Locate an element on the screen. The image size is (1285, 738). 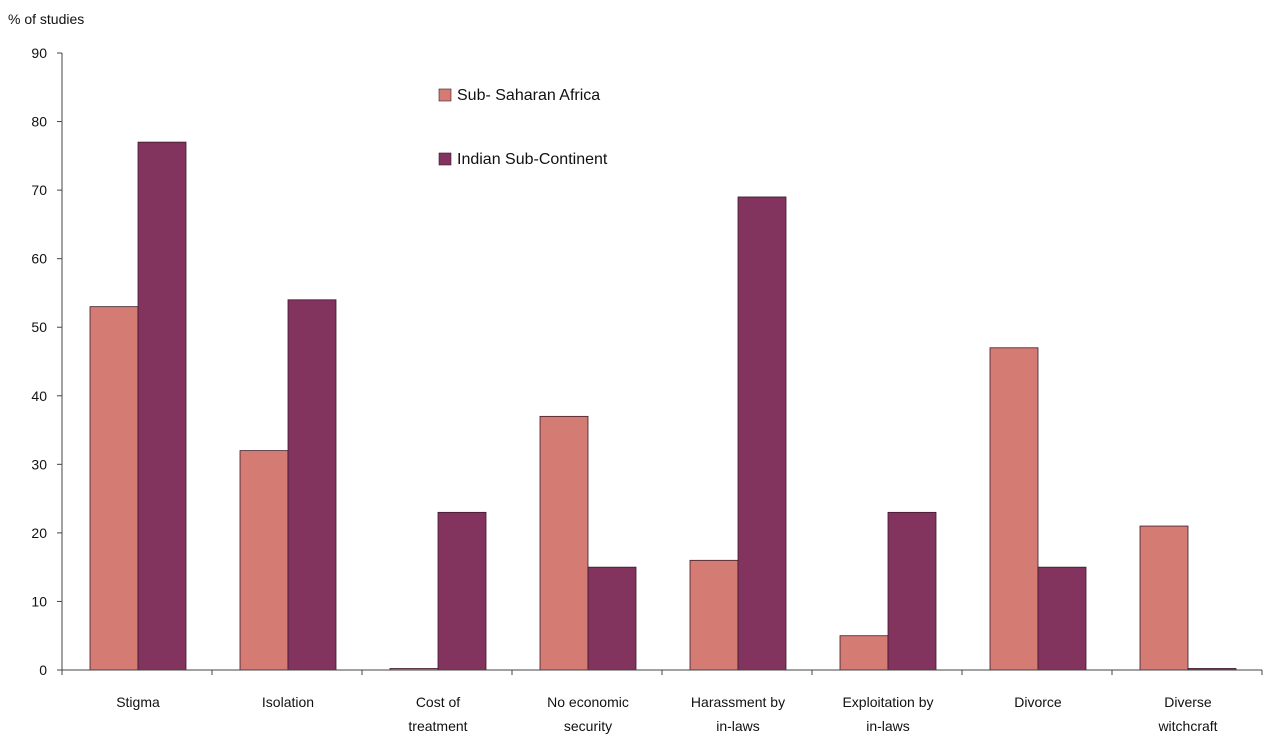
legend-label-1: Sub- Saharan Africa is located at coordinates (528, 95).